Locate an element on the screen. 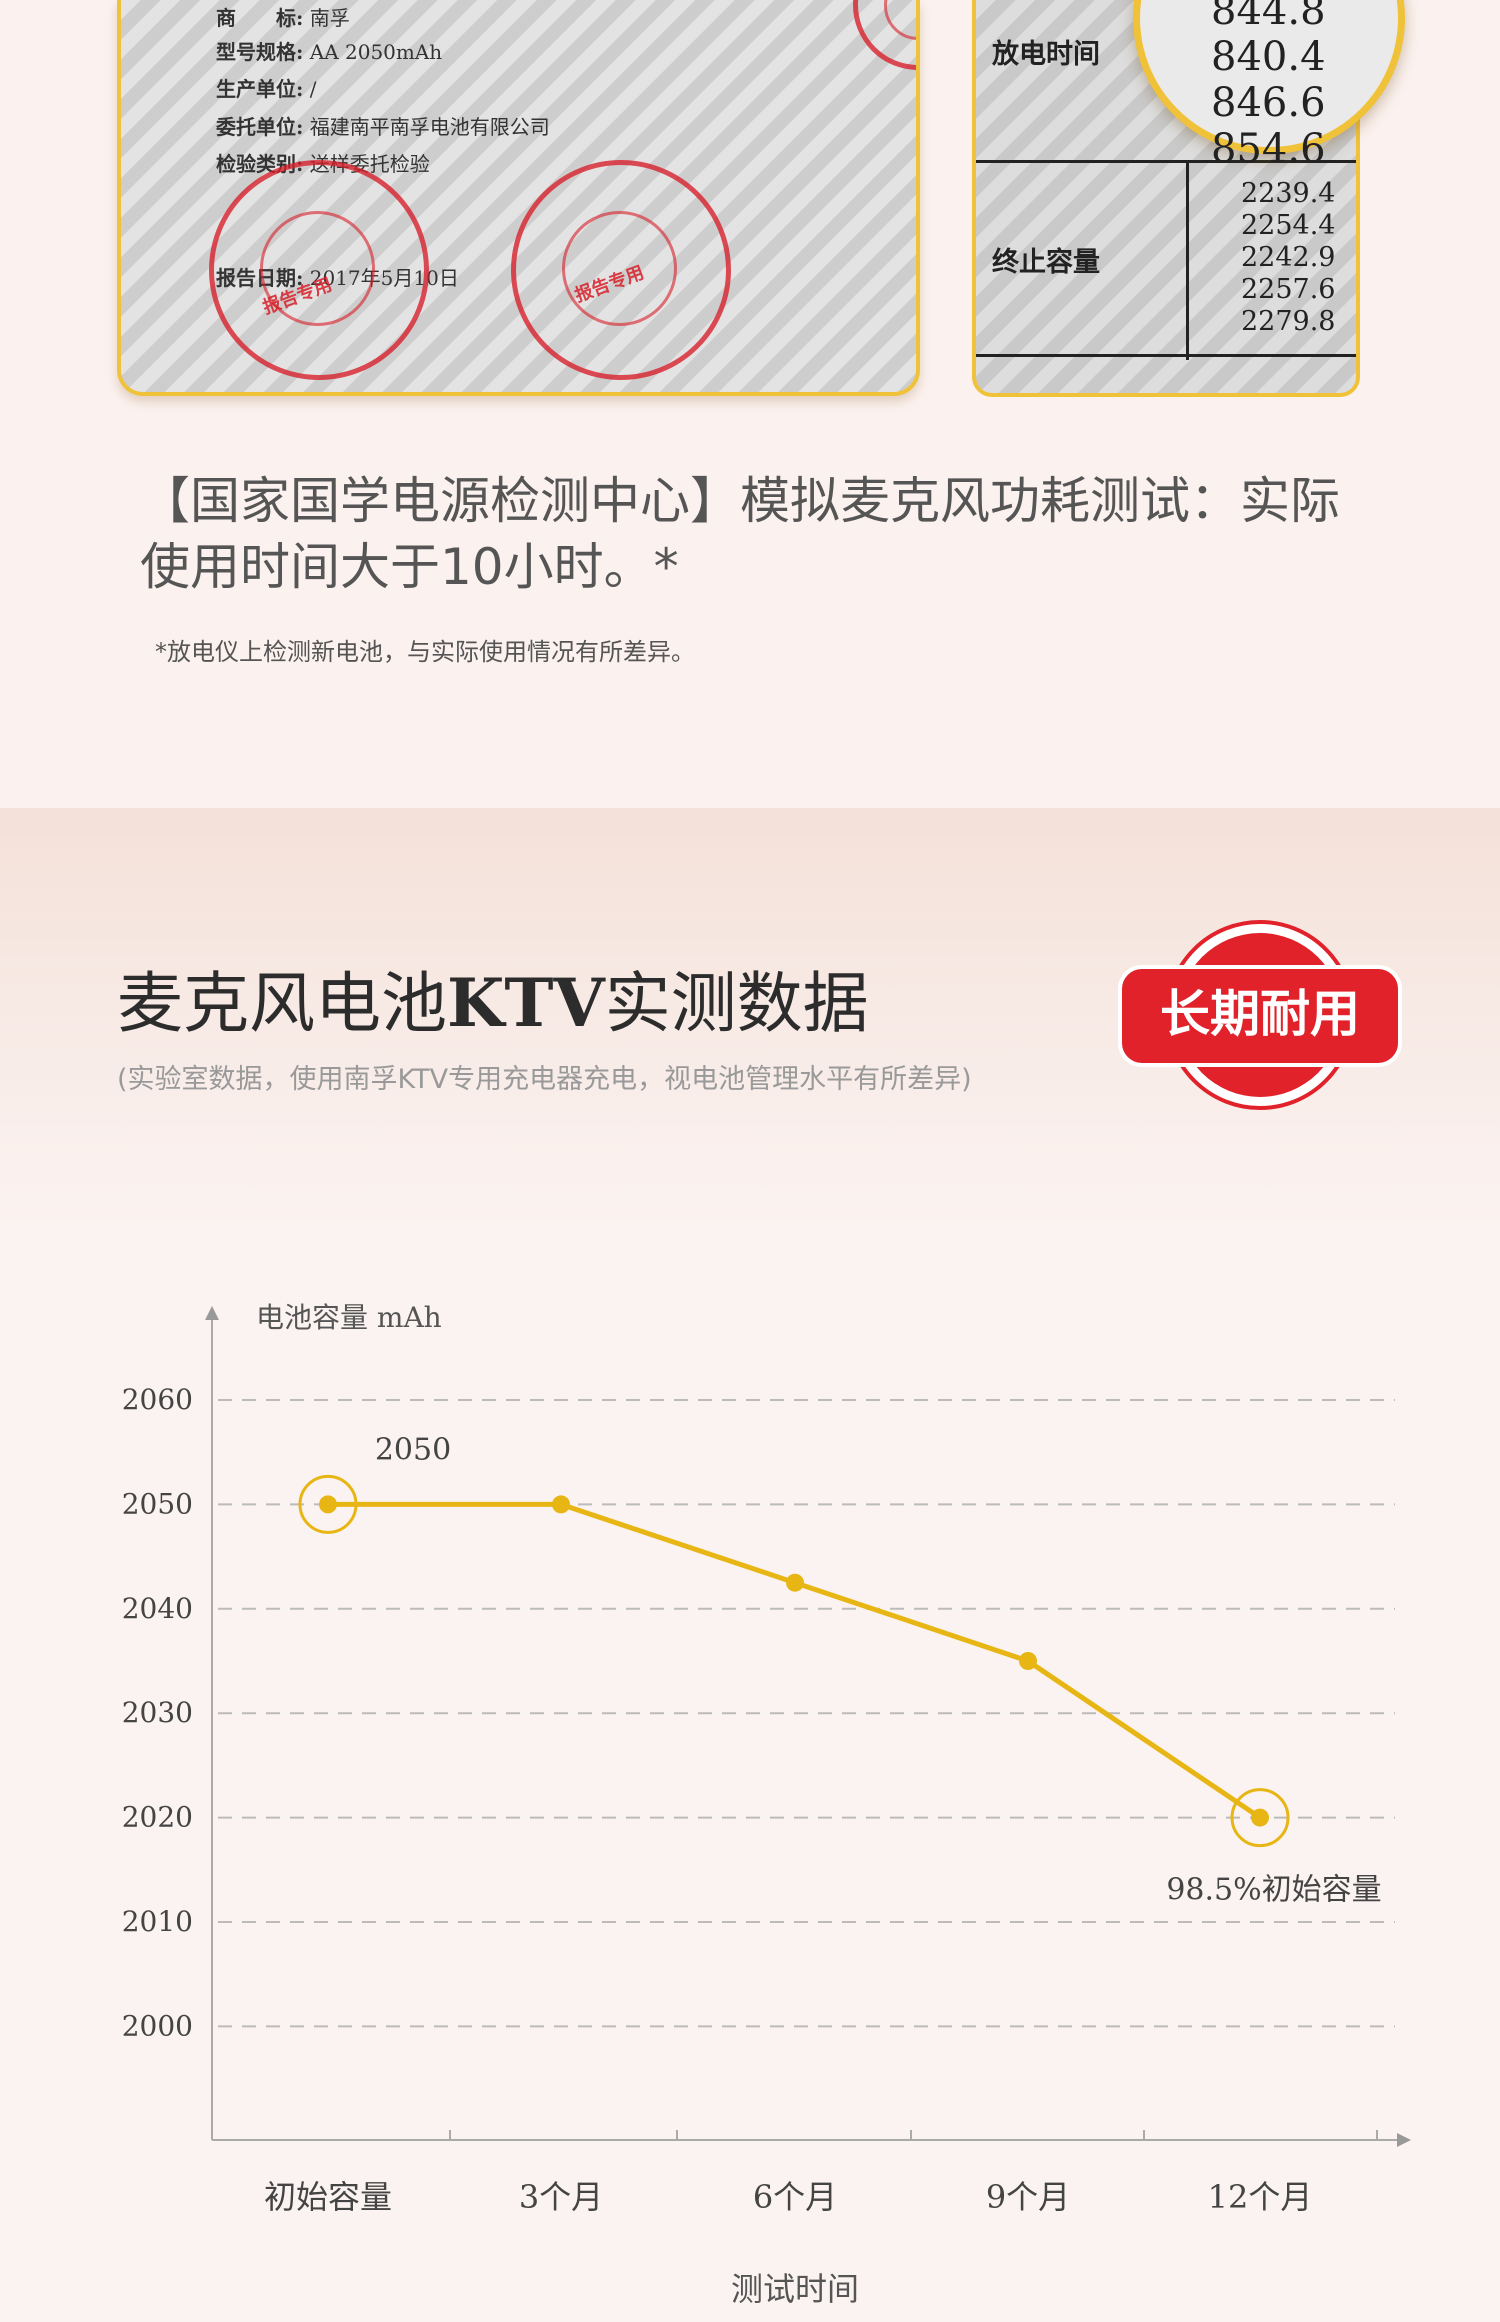 Image resolution: width=1500 pixels, height=2322 pixels. series-line is located at coordinates (795, 1660).